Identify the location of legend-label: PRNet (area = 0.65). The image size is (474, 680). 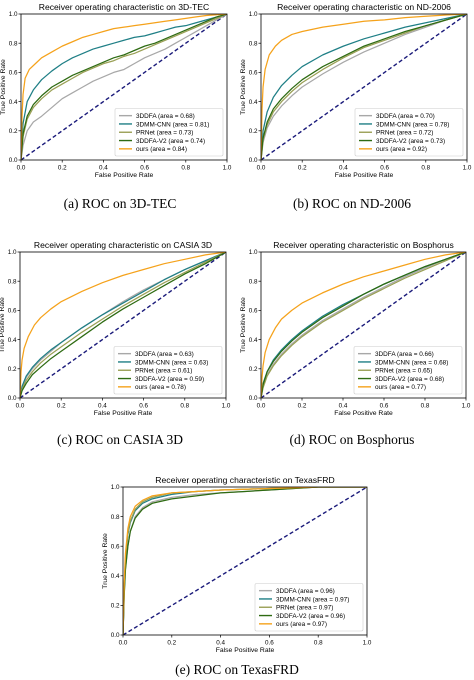
(403, 371).